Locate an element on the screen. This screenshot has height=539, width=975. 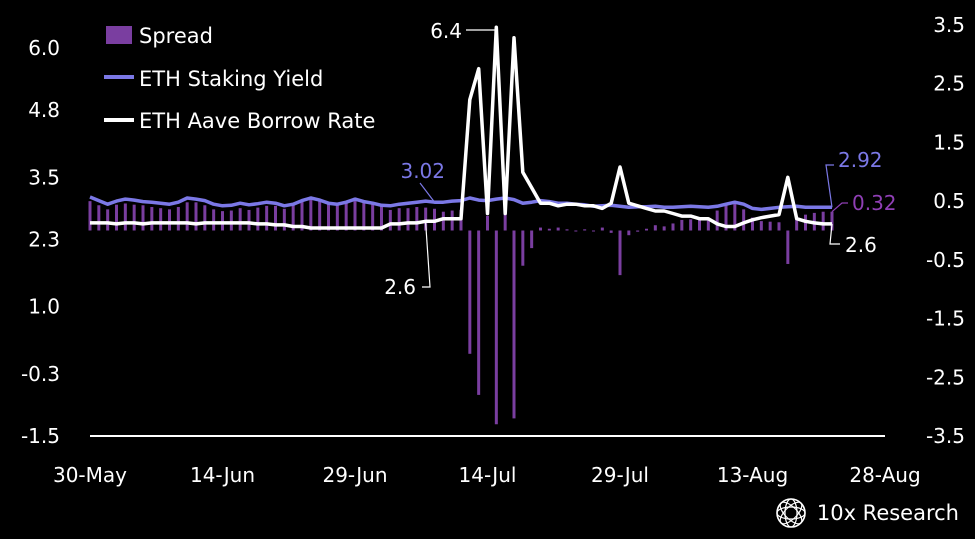
x-tick-label: 29-Jul is located at coordinates (620, 475).